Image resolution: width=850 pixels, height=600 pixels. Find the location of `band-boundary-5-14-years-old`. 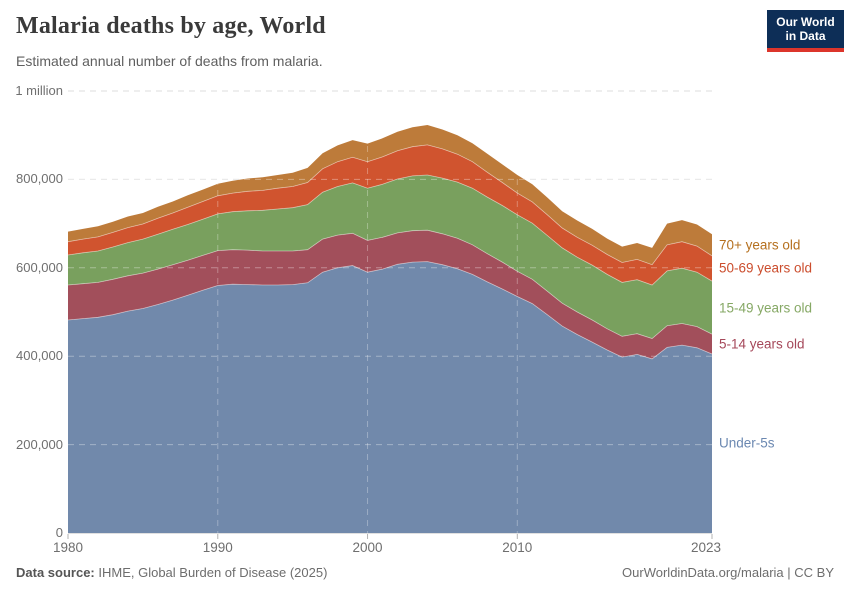

band-boundary-5-14-years-old is located at coordinates (390, 284).